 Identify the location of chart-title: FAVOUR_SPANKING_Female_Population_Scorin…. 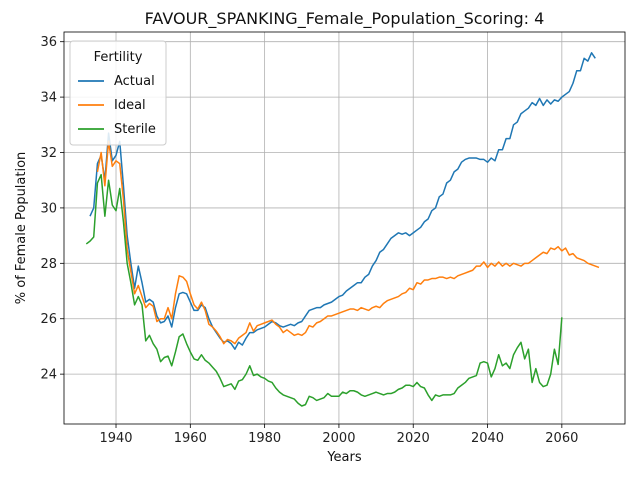
(345, 19).